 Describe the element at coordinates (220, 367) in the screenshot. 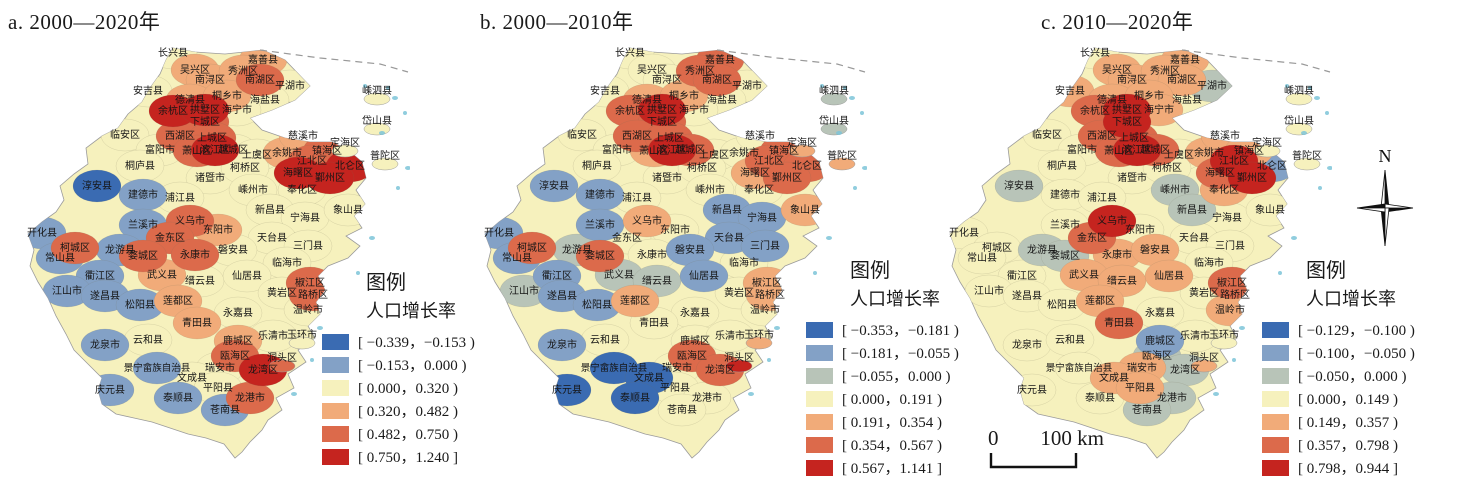

I see `county-label: 瑞安市` at that location.